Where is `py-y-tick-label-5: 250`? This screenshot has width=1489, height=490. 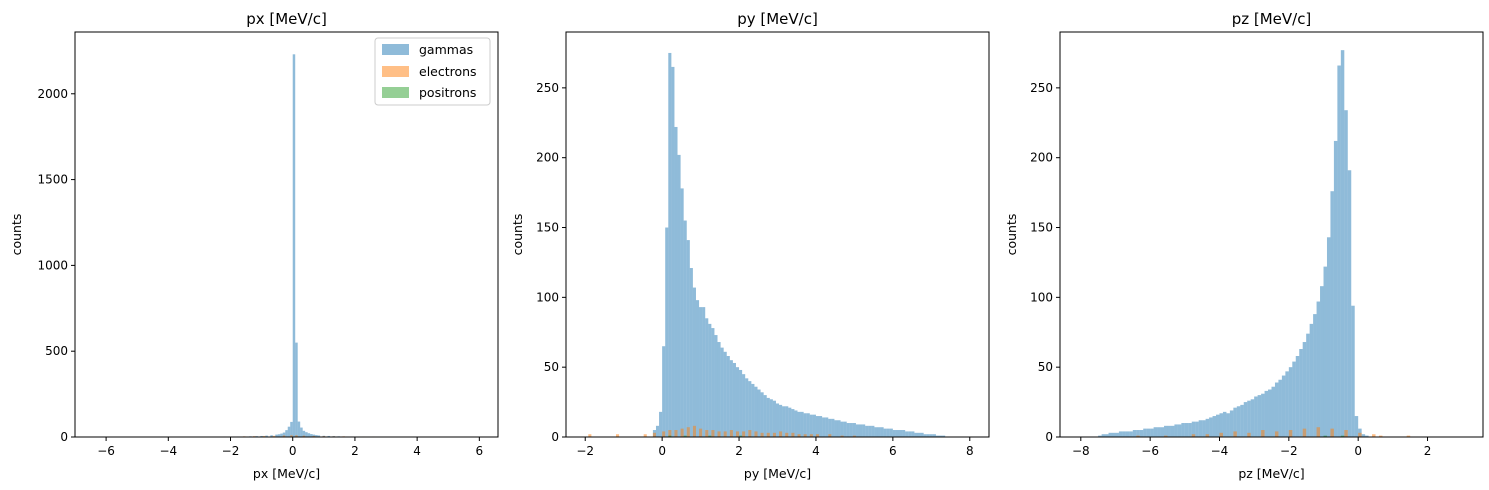
py-y-tick-label-5: 250 is located at coordinates (547, 88).